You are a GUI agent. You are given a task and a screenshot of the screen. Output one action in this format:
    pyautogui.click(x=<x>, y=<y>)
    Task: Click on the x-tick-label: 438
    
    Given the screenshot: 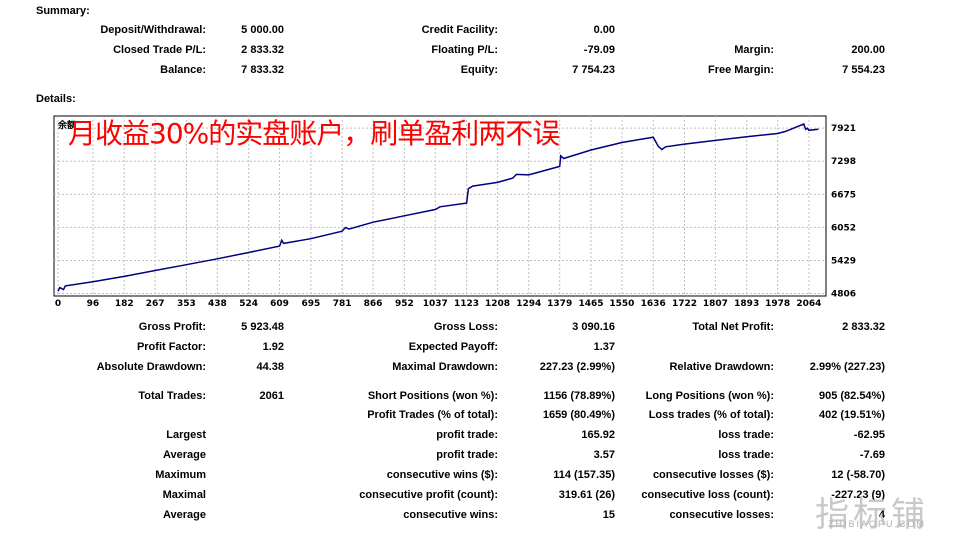 What is the action you would take?
    pyautogui.click(x=217, y=304)
    